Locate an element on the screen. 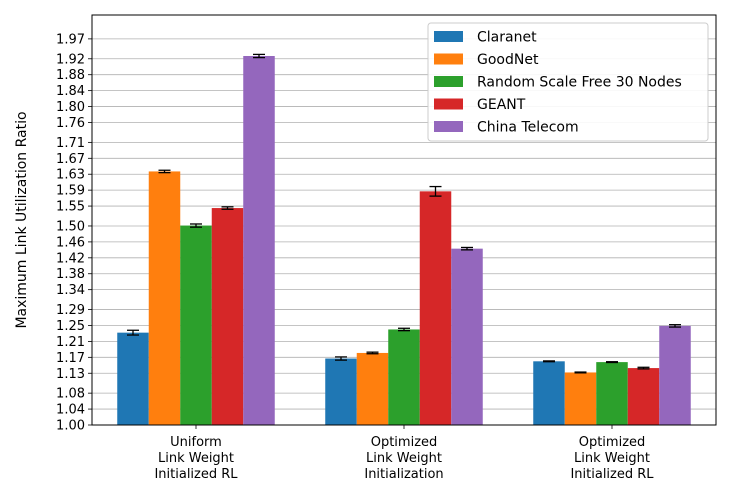 The image size is (730, 500). y-tick-label: 1.76 is located at coordinates (70, 123).